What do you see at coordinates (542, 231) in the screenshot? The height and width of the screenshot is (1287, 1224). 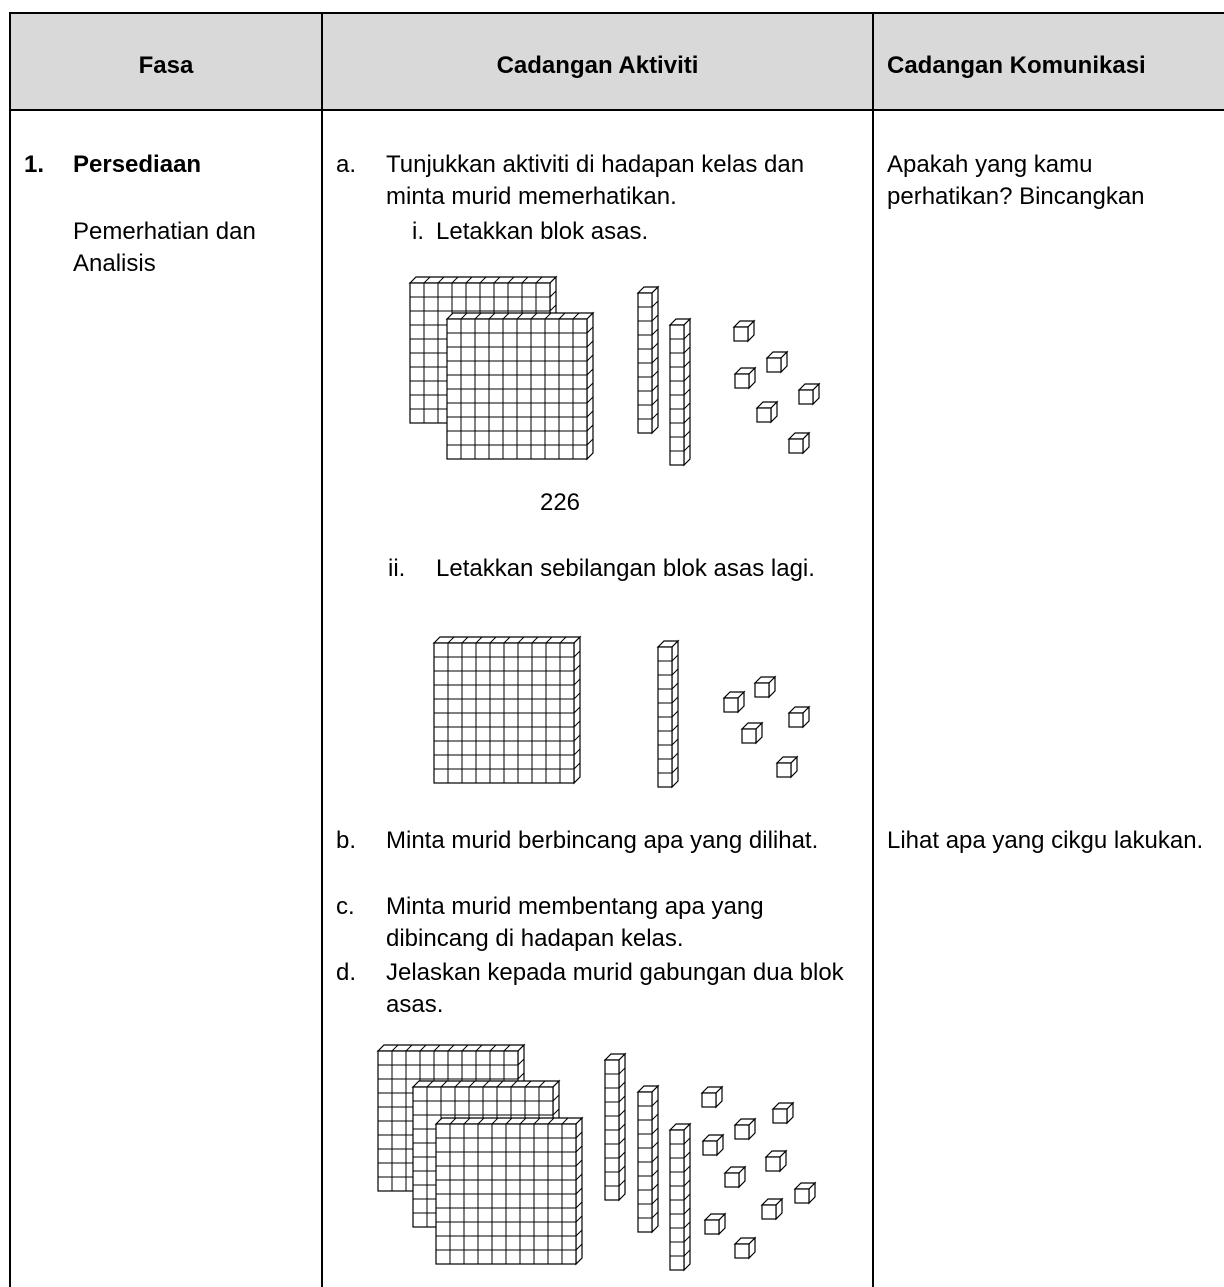 I see `step-text: Letakkan blok asas.` at bounding box center [542, 231].